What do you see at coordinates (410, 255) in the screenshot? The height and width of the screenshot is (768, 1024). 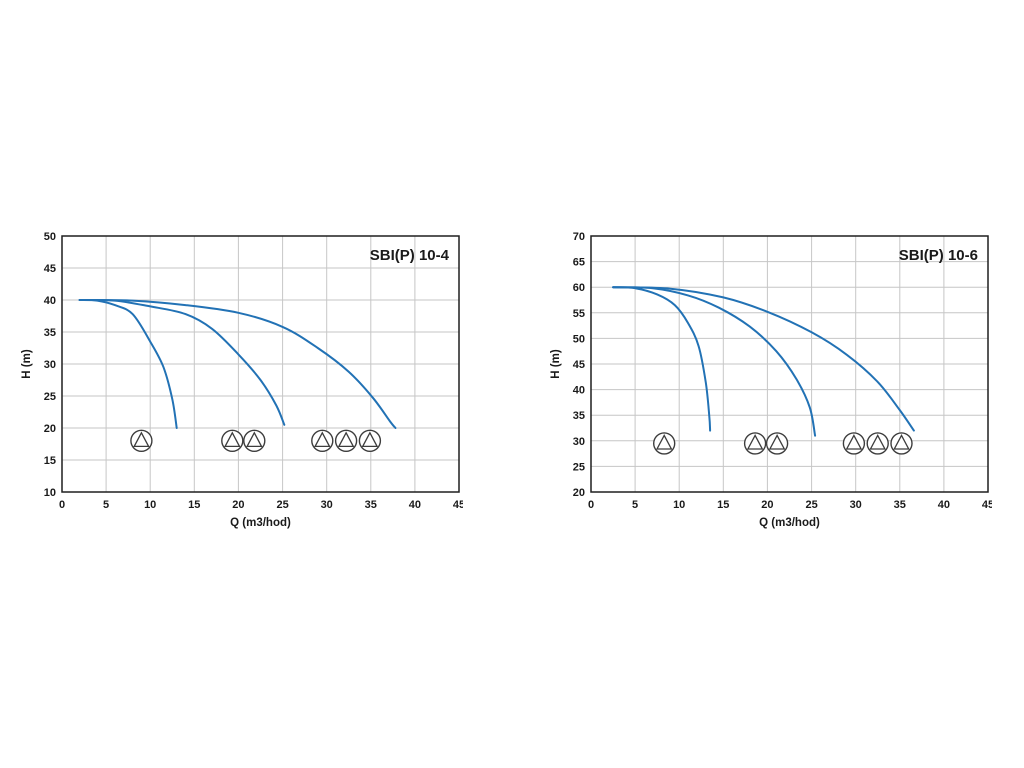 I see `chart-title: SBI(P) 10-4` at bounding box center [410, 255].